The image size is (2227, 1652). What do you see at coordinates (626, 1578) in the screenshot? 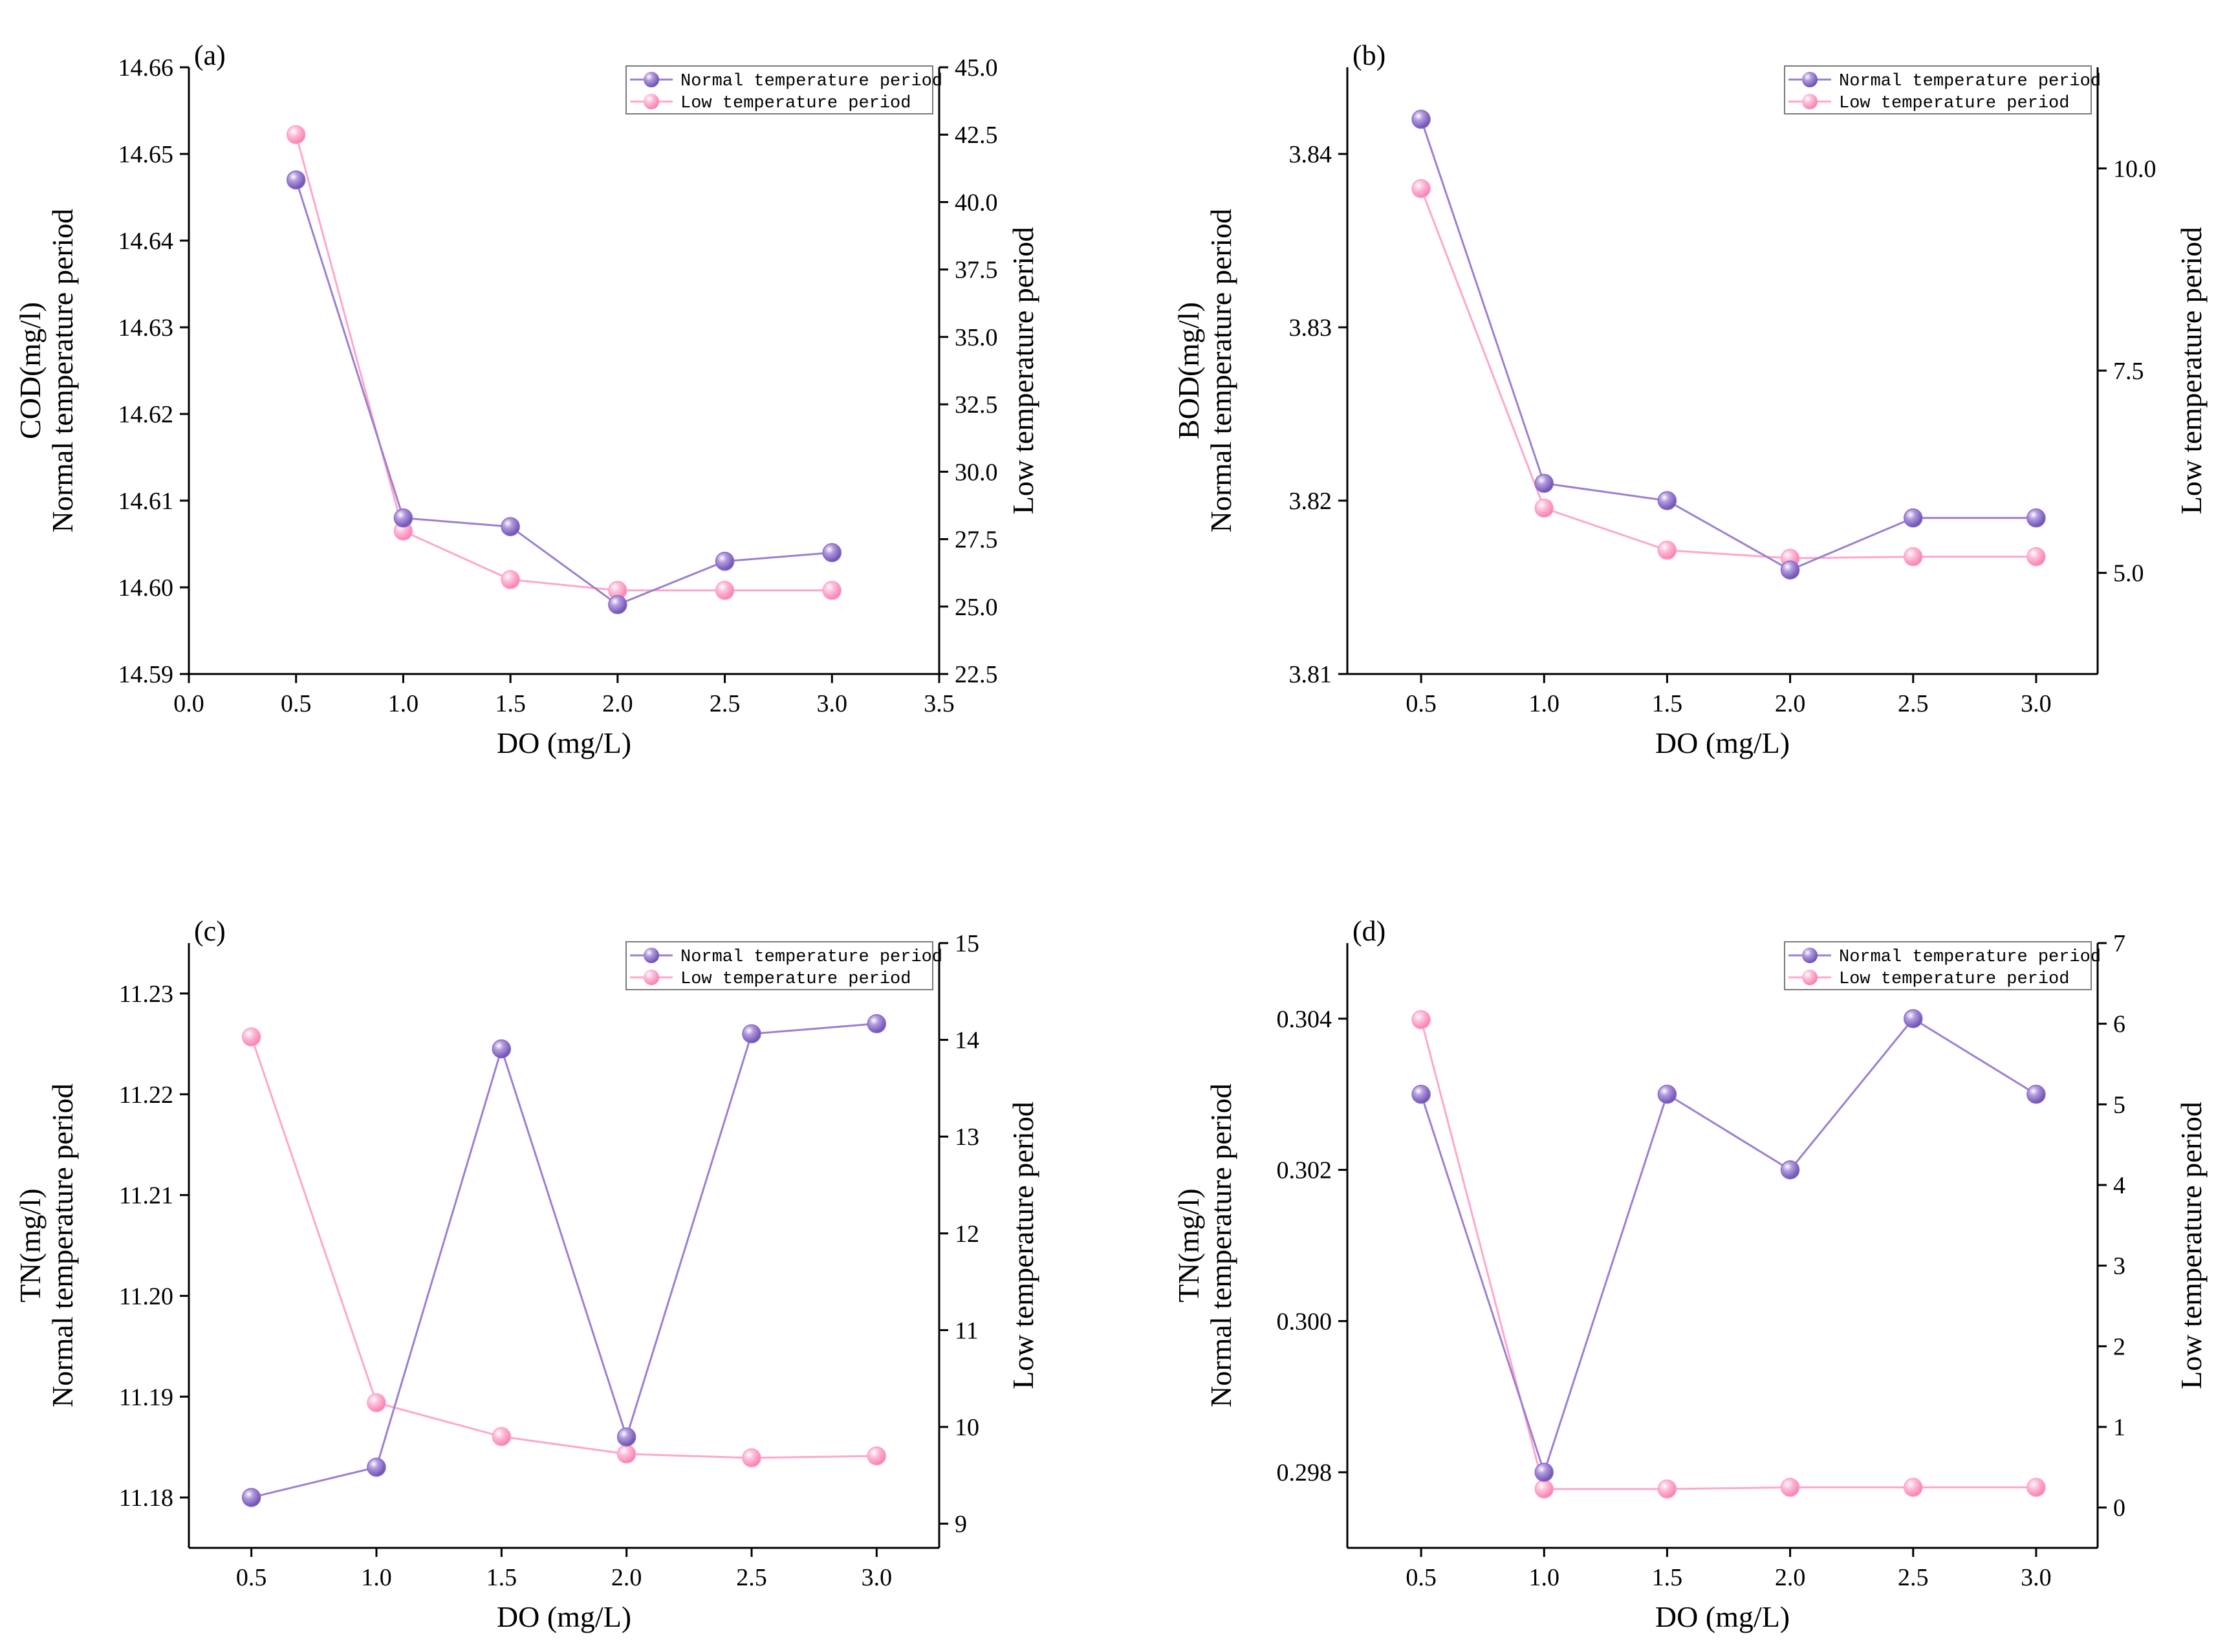
I see `x-tick-label: 2.0` at bounding box center [626, 1578].